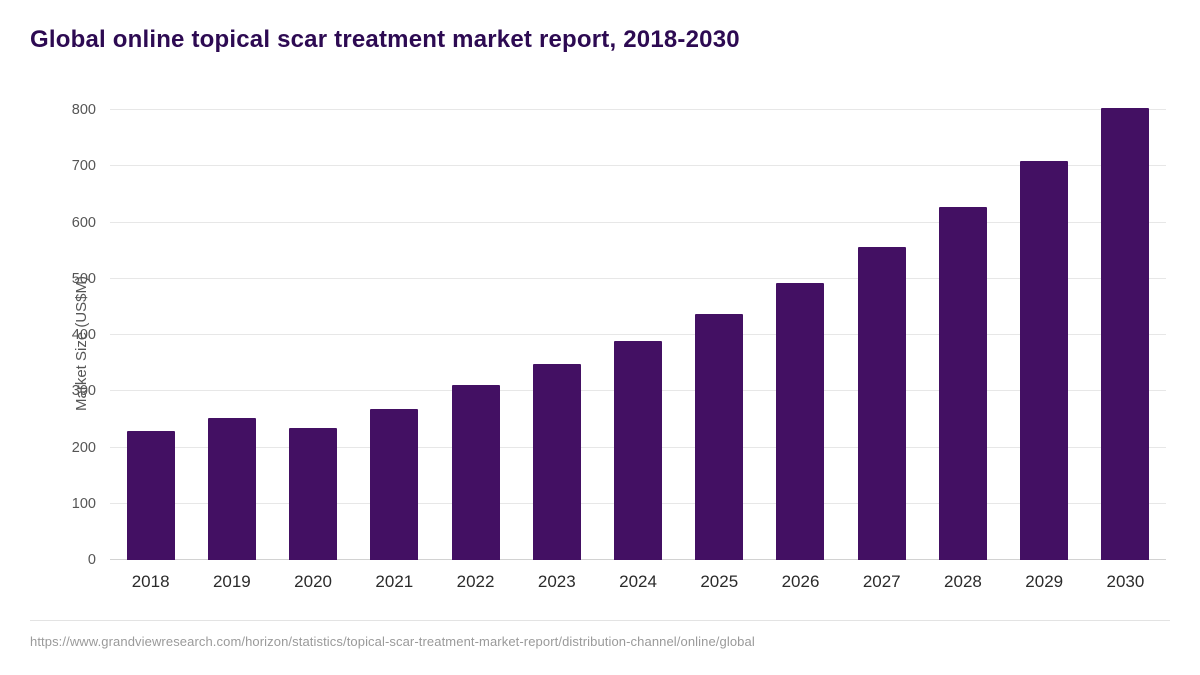 This screenshot has height=675, width=1200. What do you see at coordinates (962, 383) in the screenshot?
I see `bar-2028` at bounding box center [962, 383].